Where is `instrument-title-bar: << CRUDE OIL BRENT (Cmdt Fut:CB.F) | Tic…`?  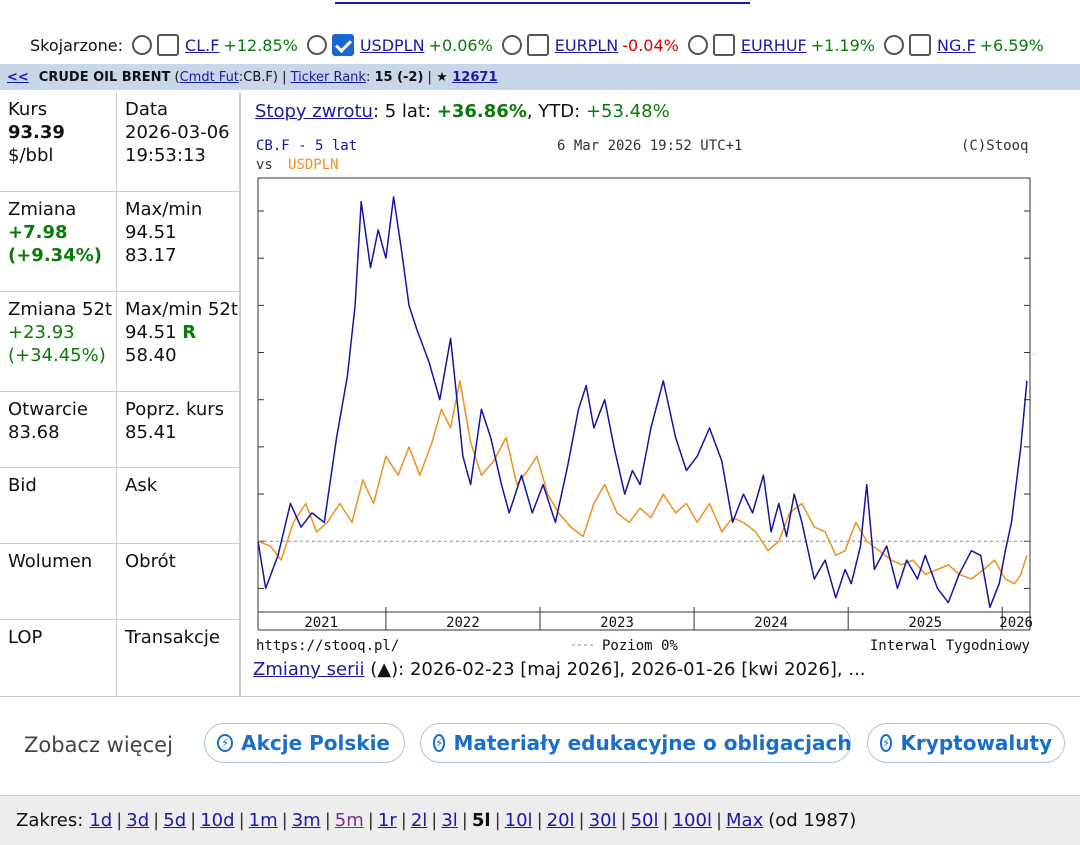
instrument-title-bar: << CRUDE OIL BRENT (Cmdt Fut:CB.F) | Tic… is located at coordinates (540, 77).